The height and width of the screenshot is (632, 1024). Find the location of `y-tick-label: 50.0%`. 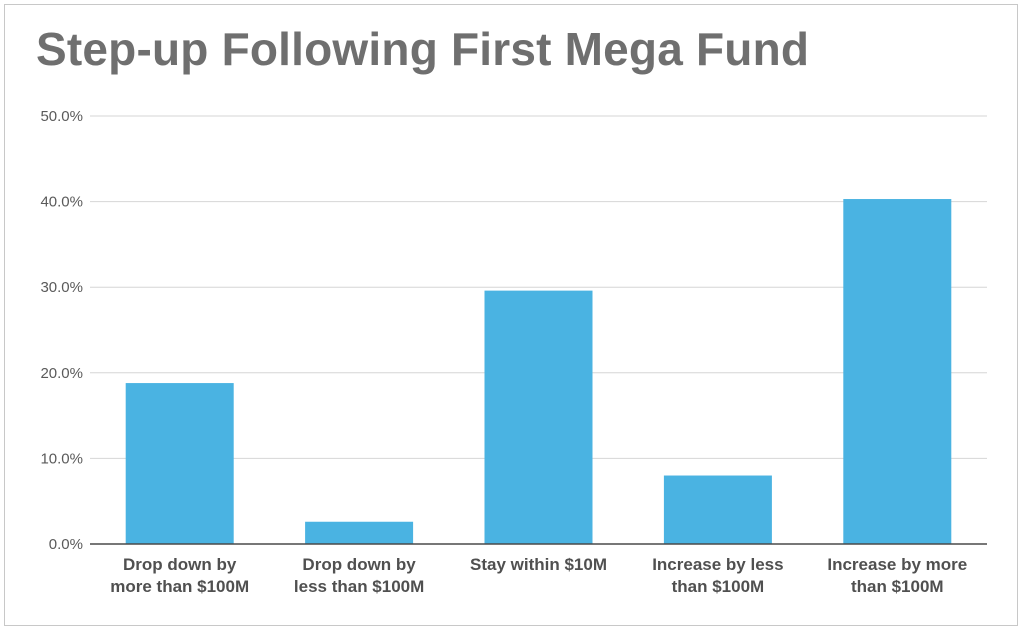

y-tick-label: 50.0% is located at coordinates (61, 116).